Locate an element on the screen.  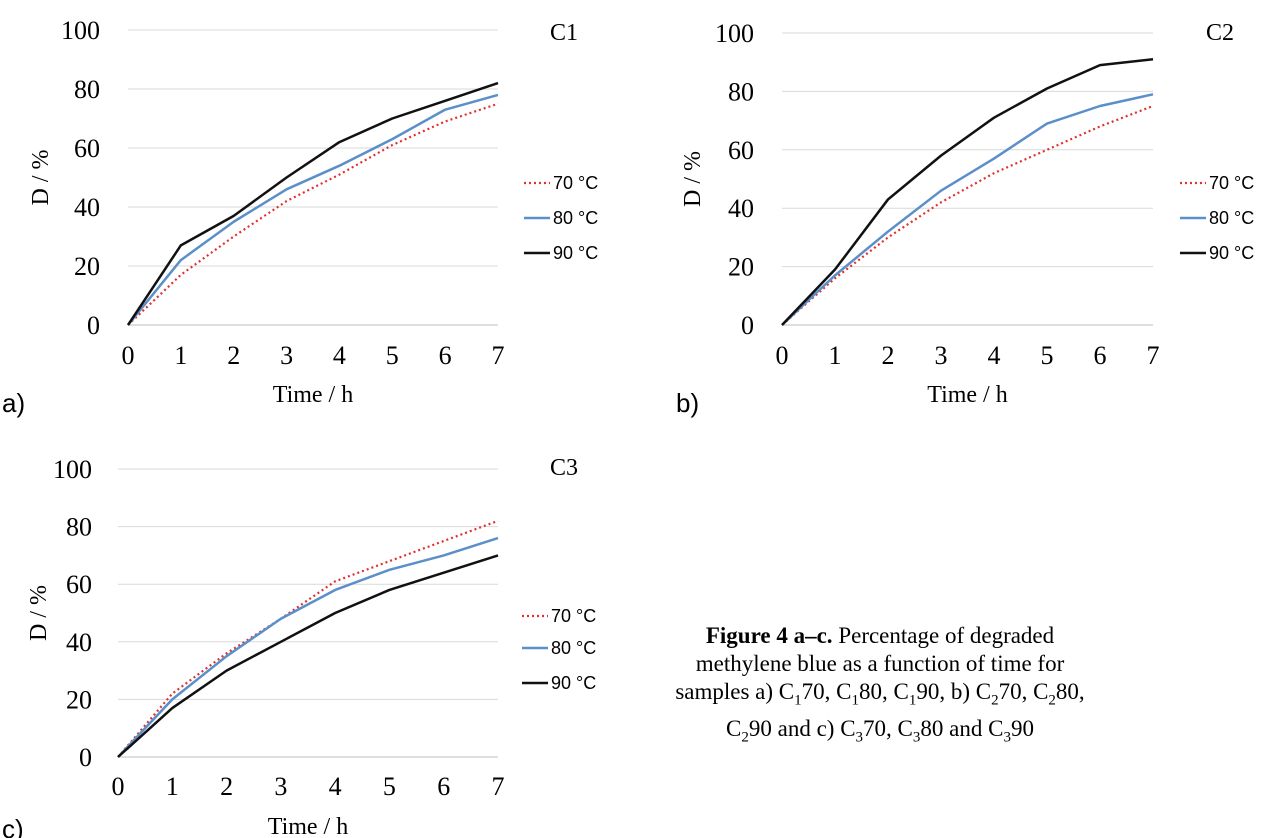
chart-title: C1 is located at coordinates (564, 33).